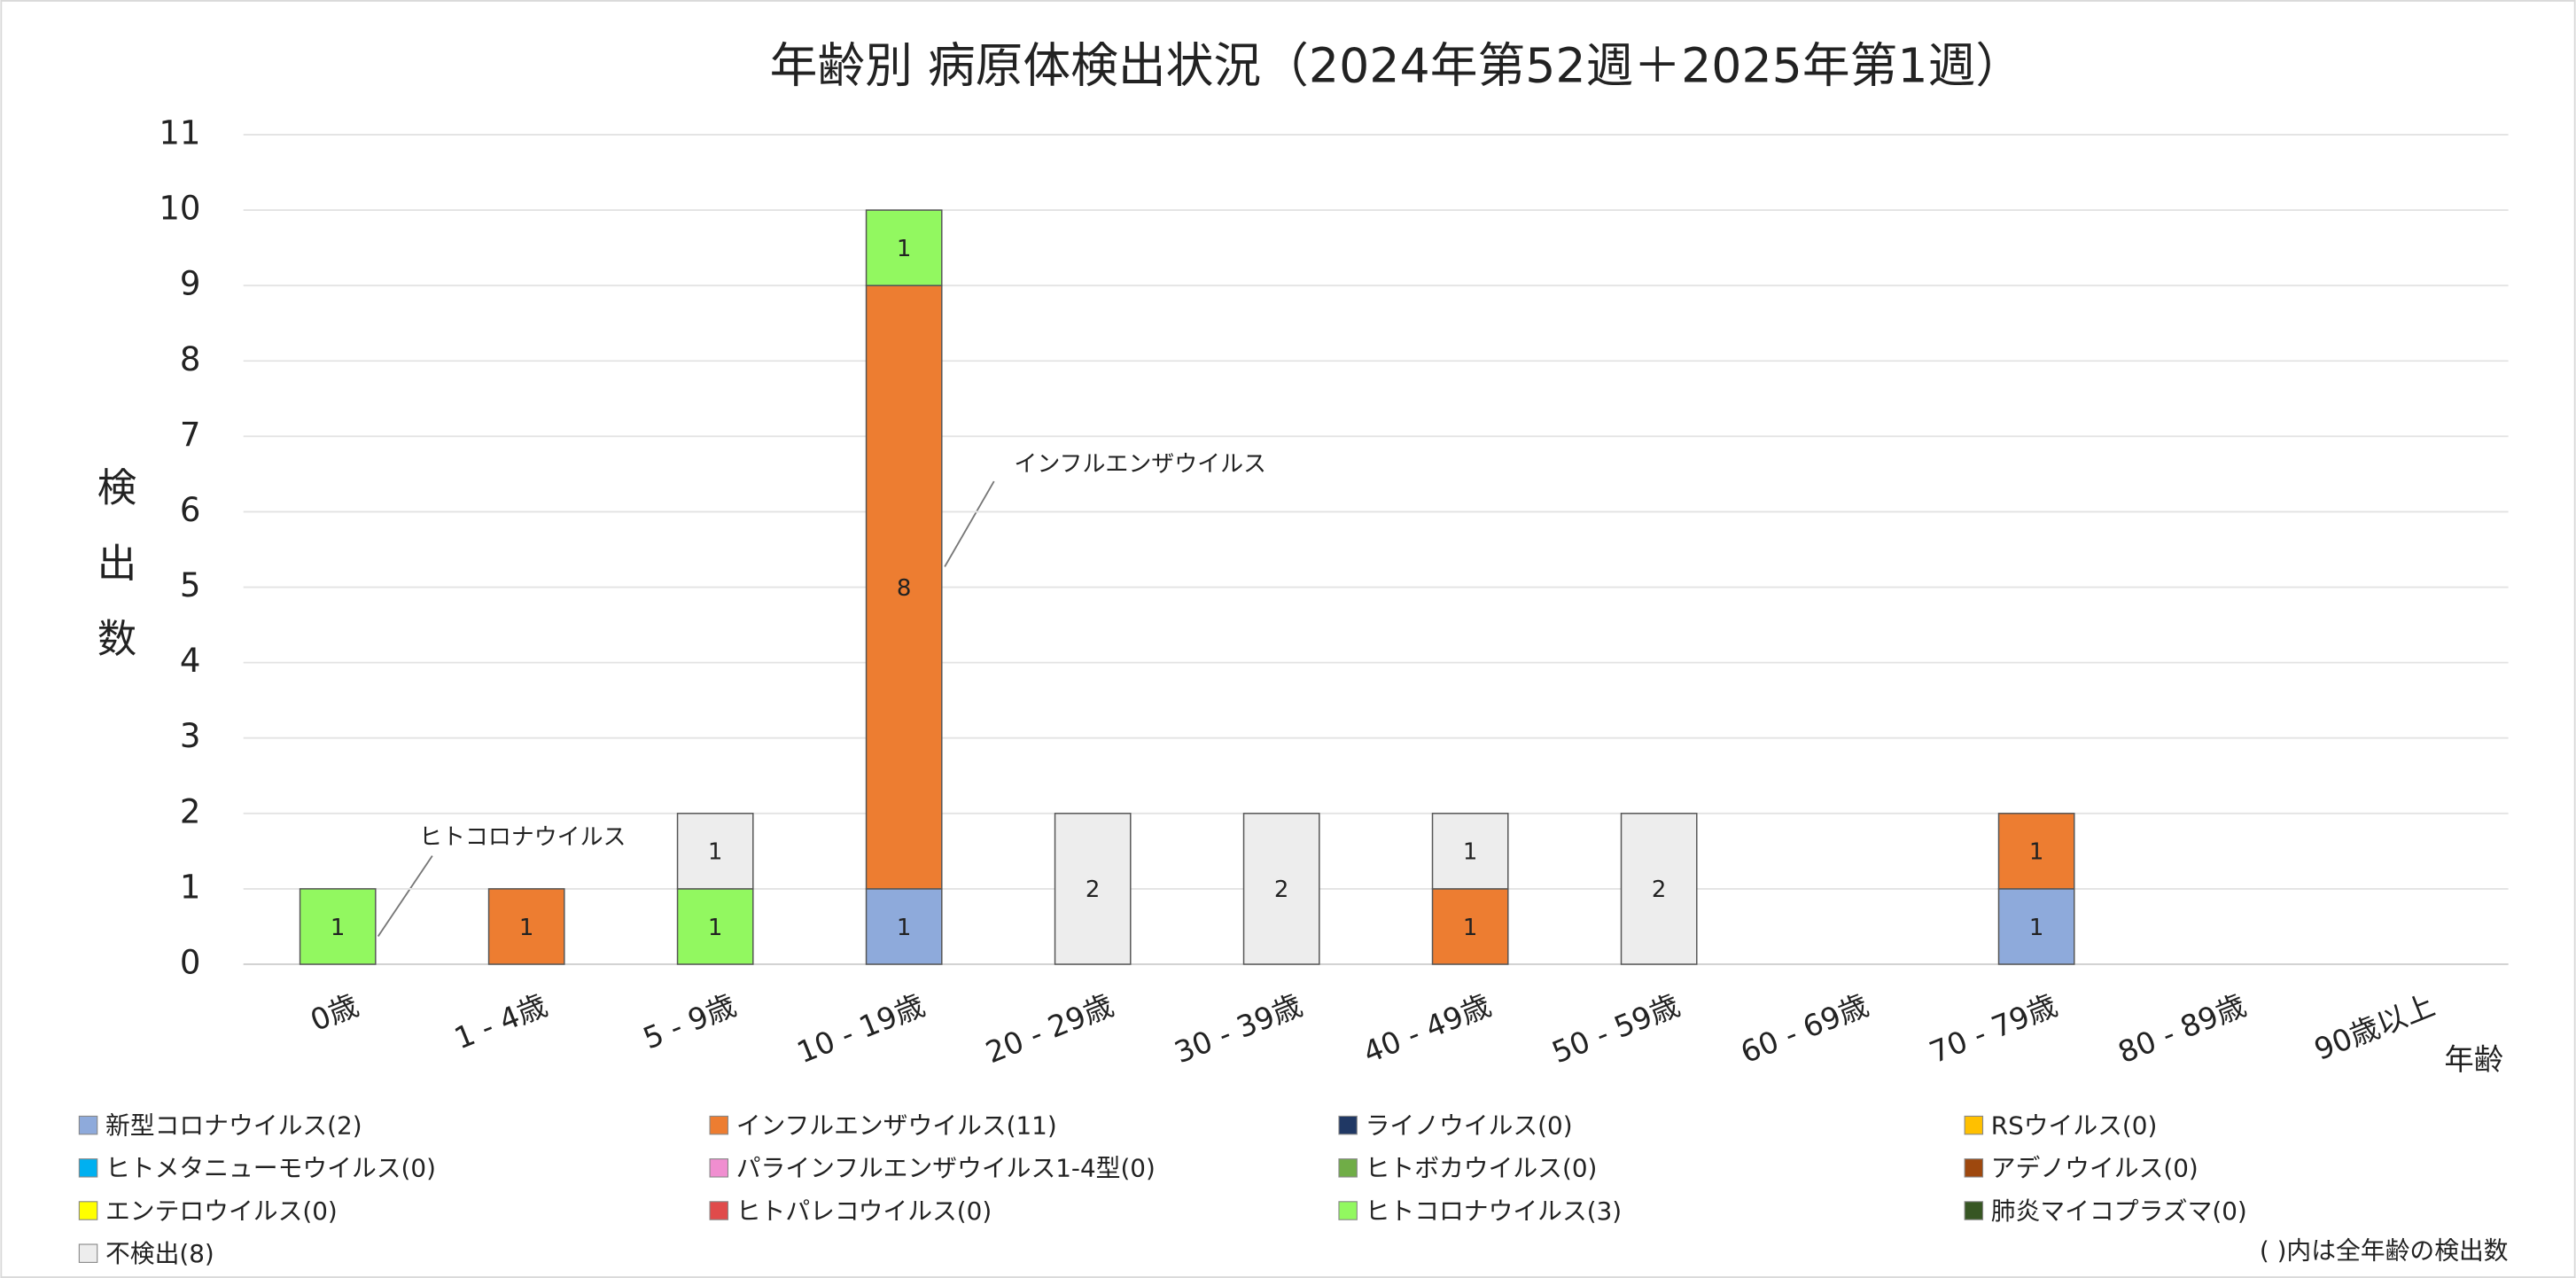 Image resolution: width=2576 pixels, height=1278 pixels. What do you see at coordinates (180, 209) in the screenshot?
I see `y-tick-label: 10` at bounding box center [180, 209].